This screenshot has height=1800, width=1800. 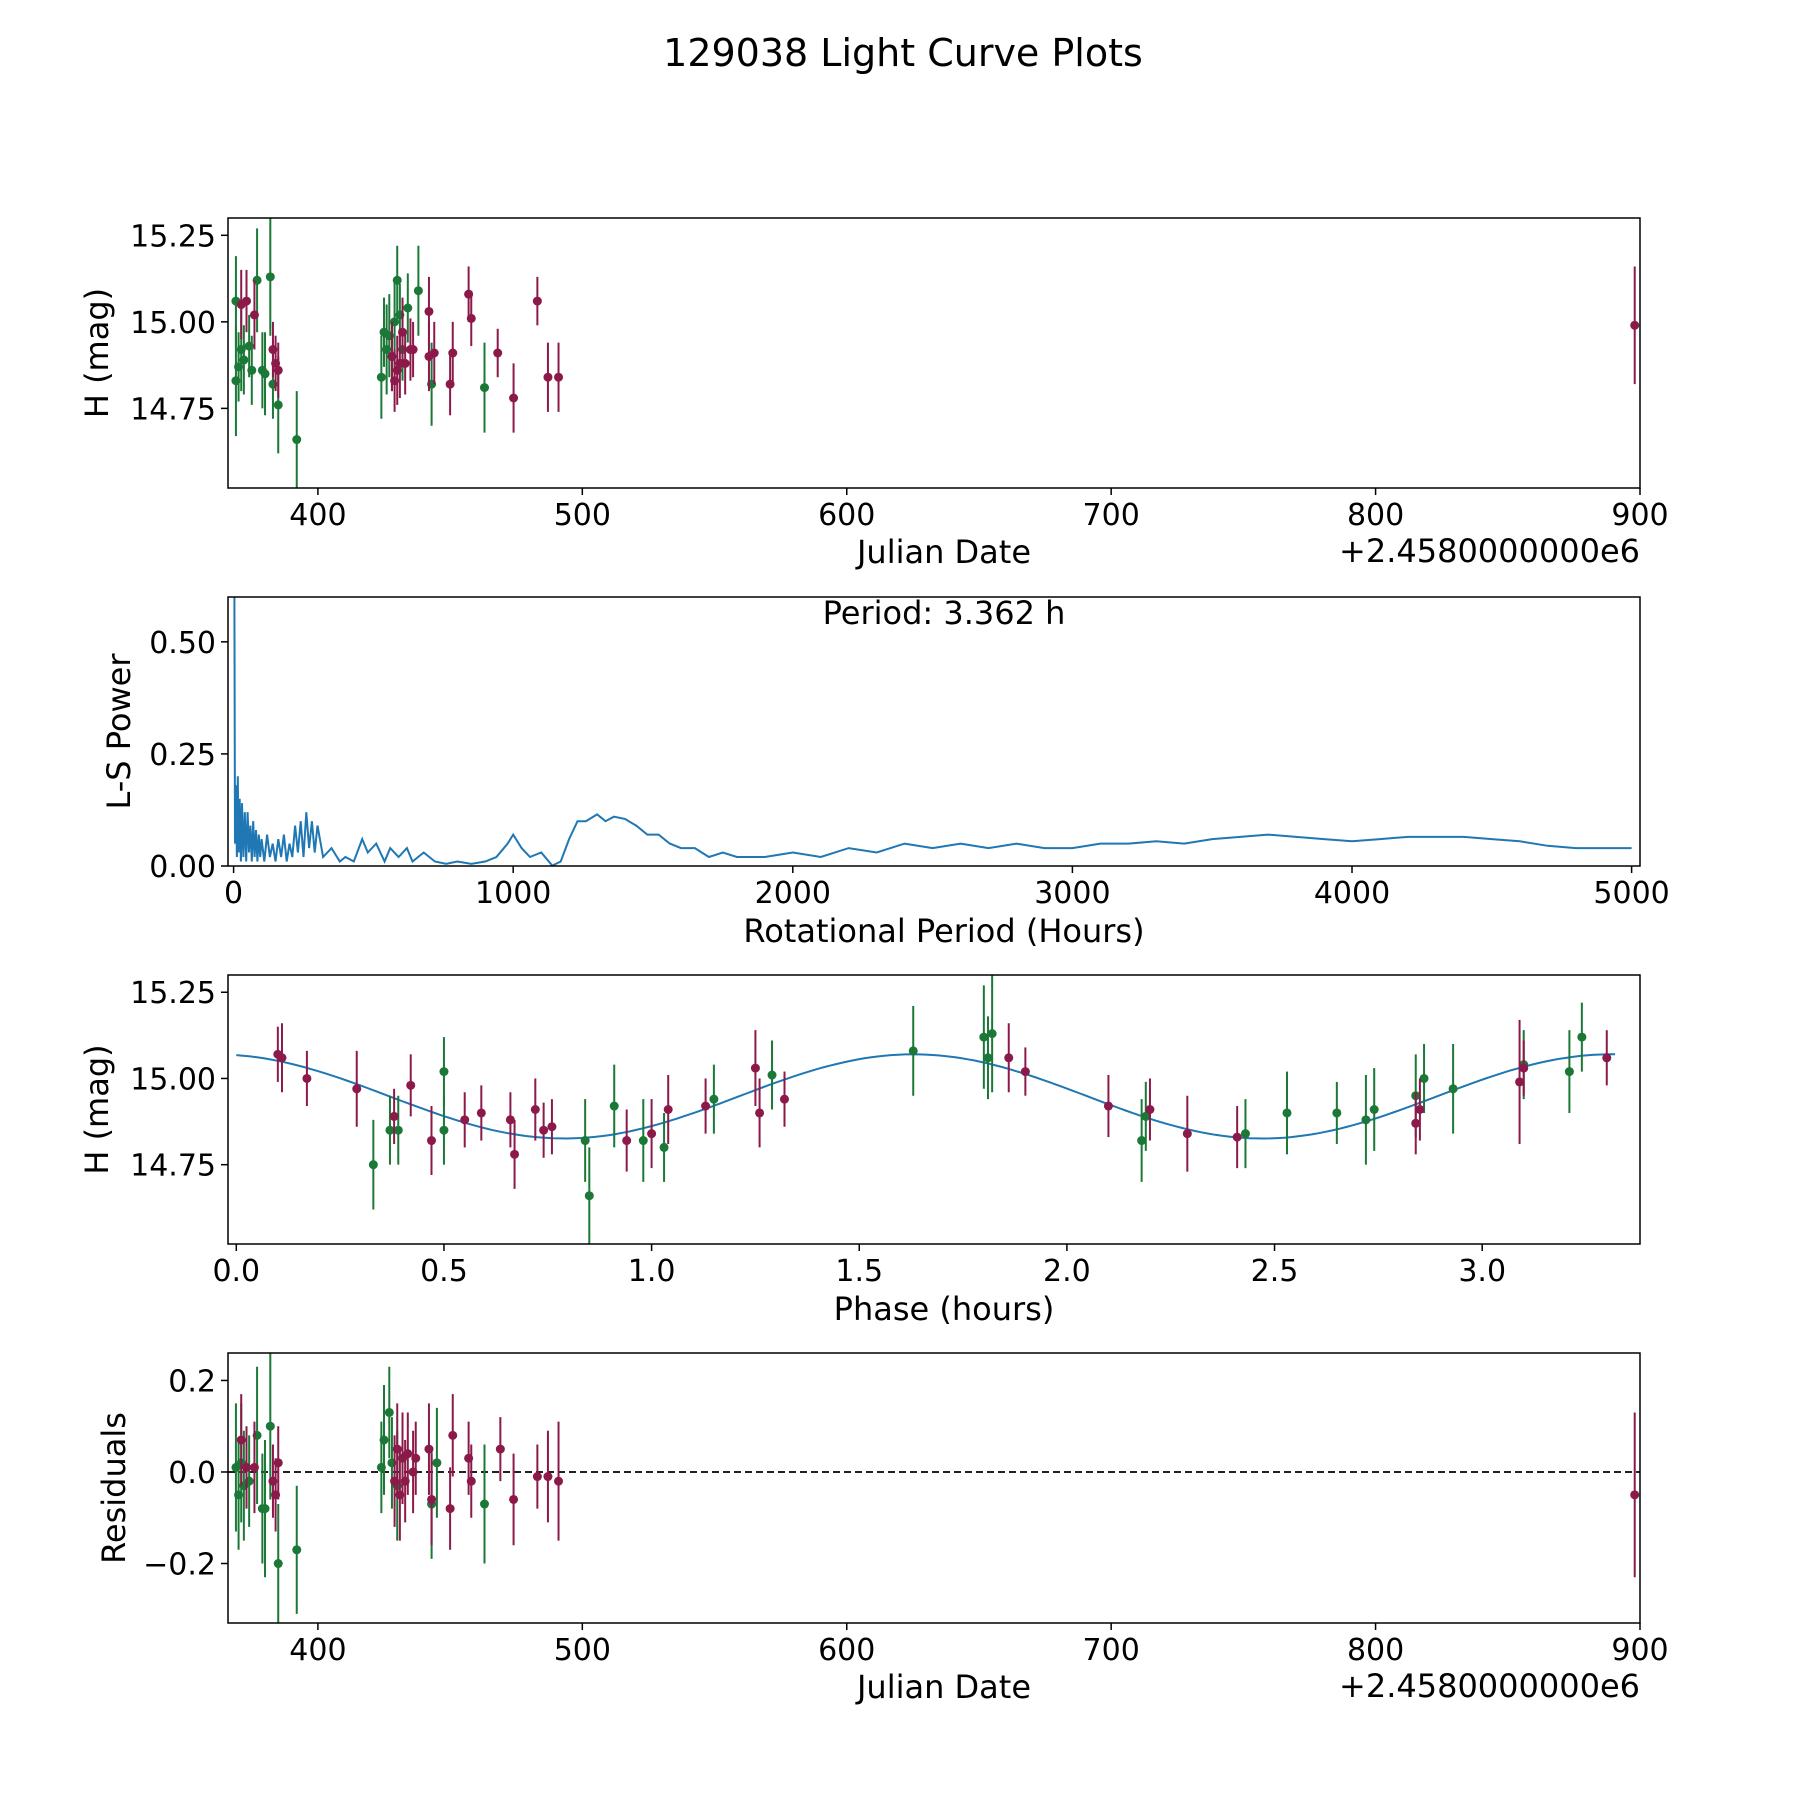 What do you see at coordinates (903, 53) in the screenshot?
I see `figure-title: 129038 Light Curve Plots` at bounding box center [903, 53].